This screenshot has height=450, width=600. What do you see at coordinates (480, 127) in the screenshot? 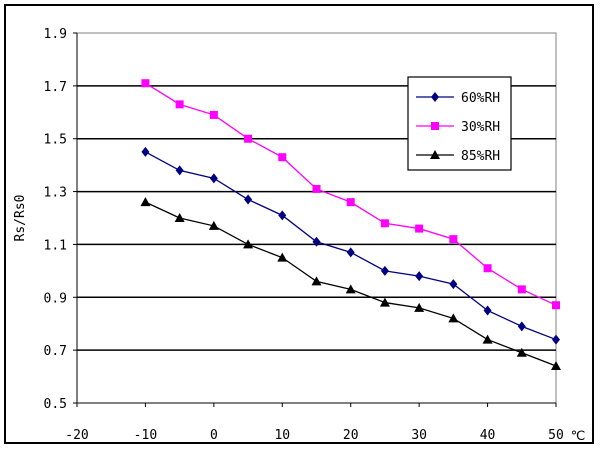
I see `legend-label: 30%RH` at bounding box center [480, 127].